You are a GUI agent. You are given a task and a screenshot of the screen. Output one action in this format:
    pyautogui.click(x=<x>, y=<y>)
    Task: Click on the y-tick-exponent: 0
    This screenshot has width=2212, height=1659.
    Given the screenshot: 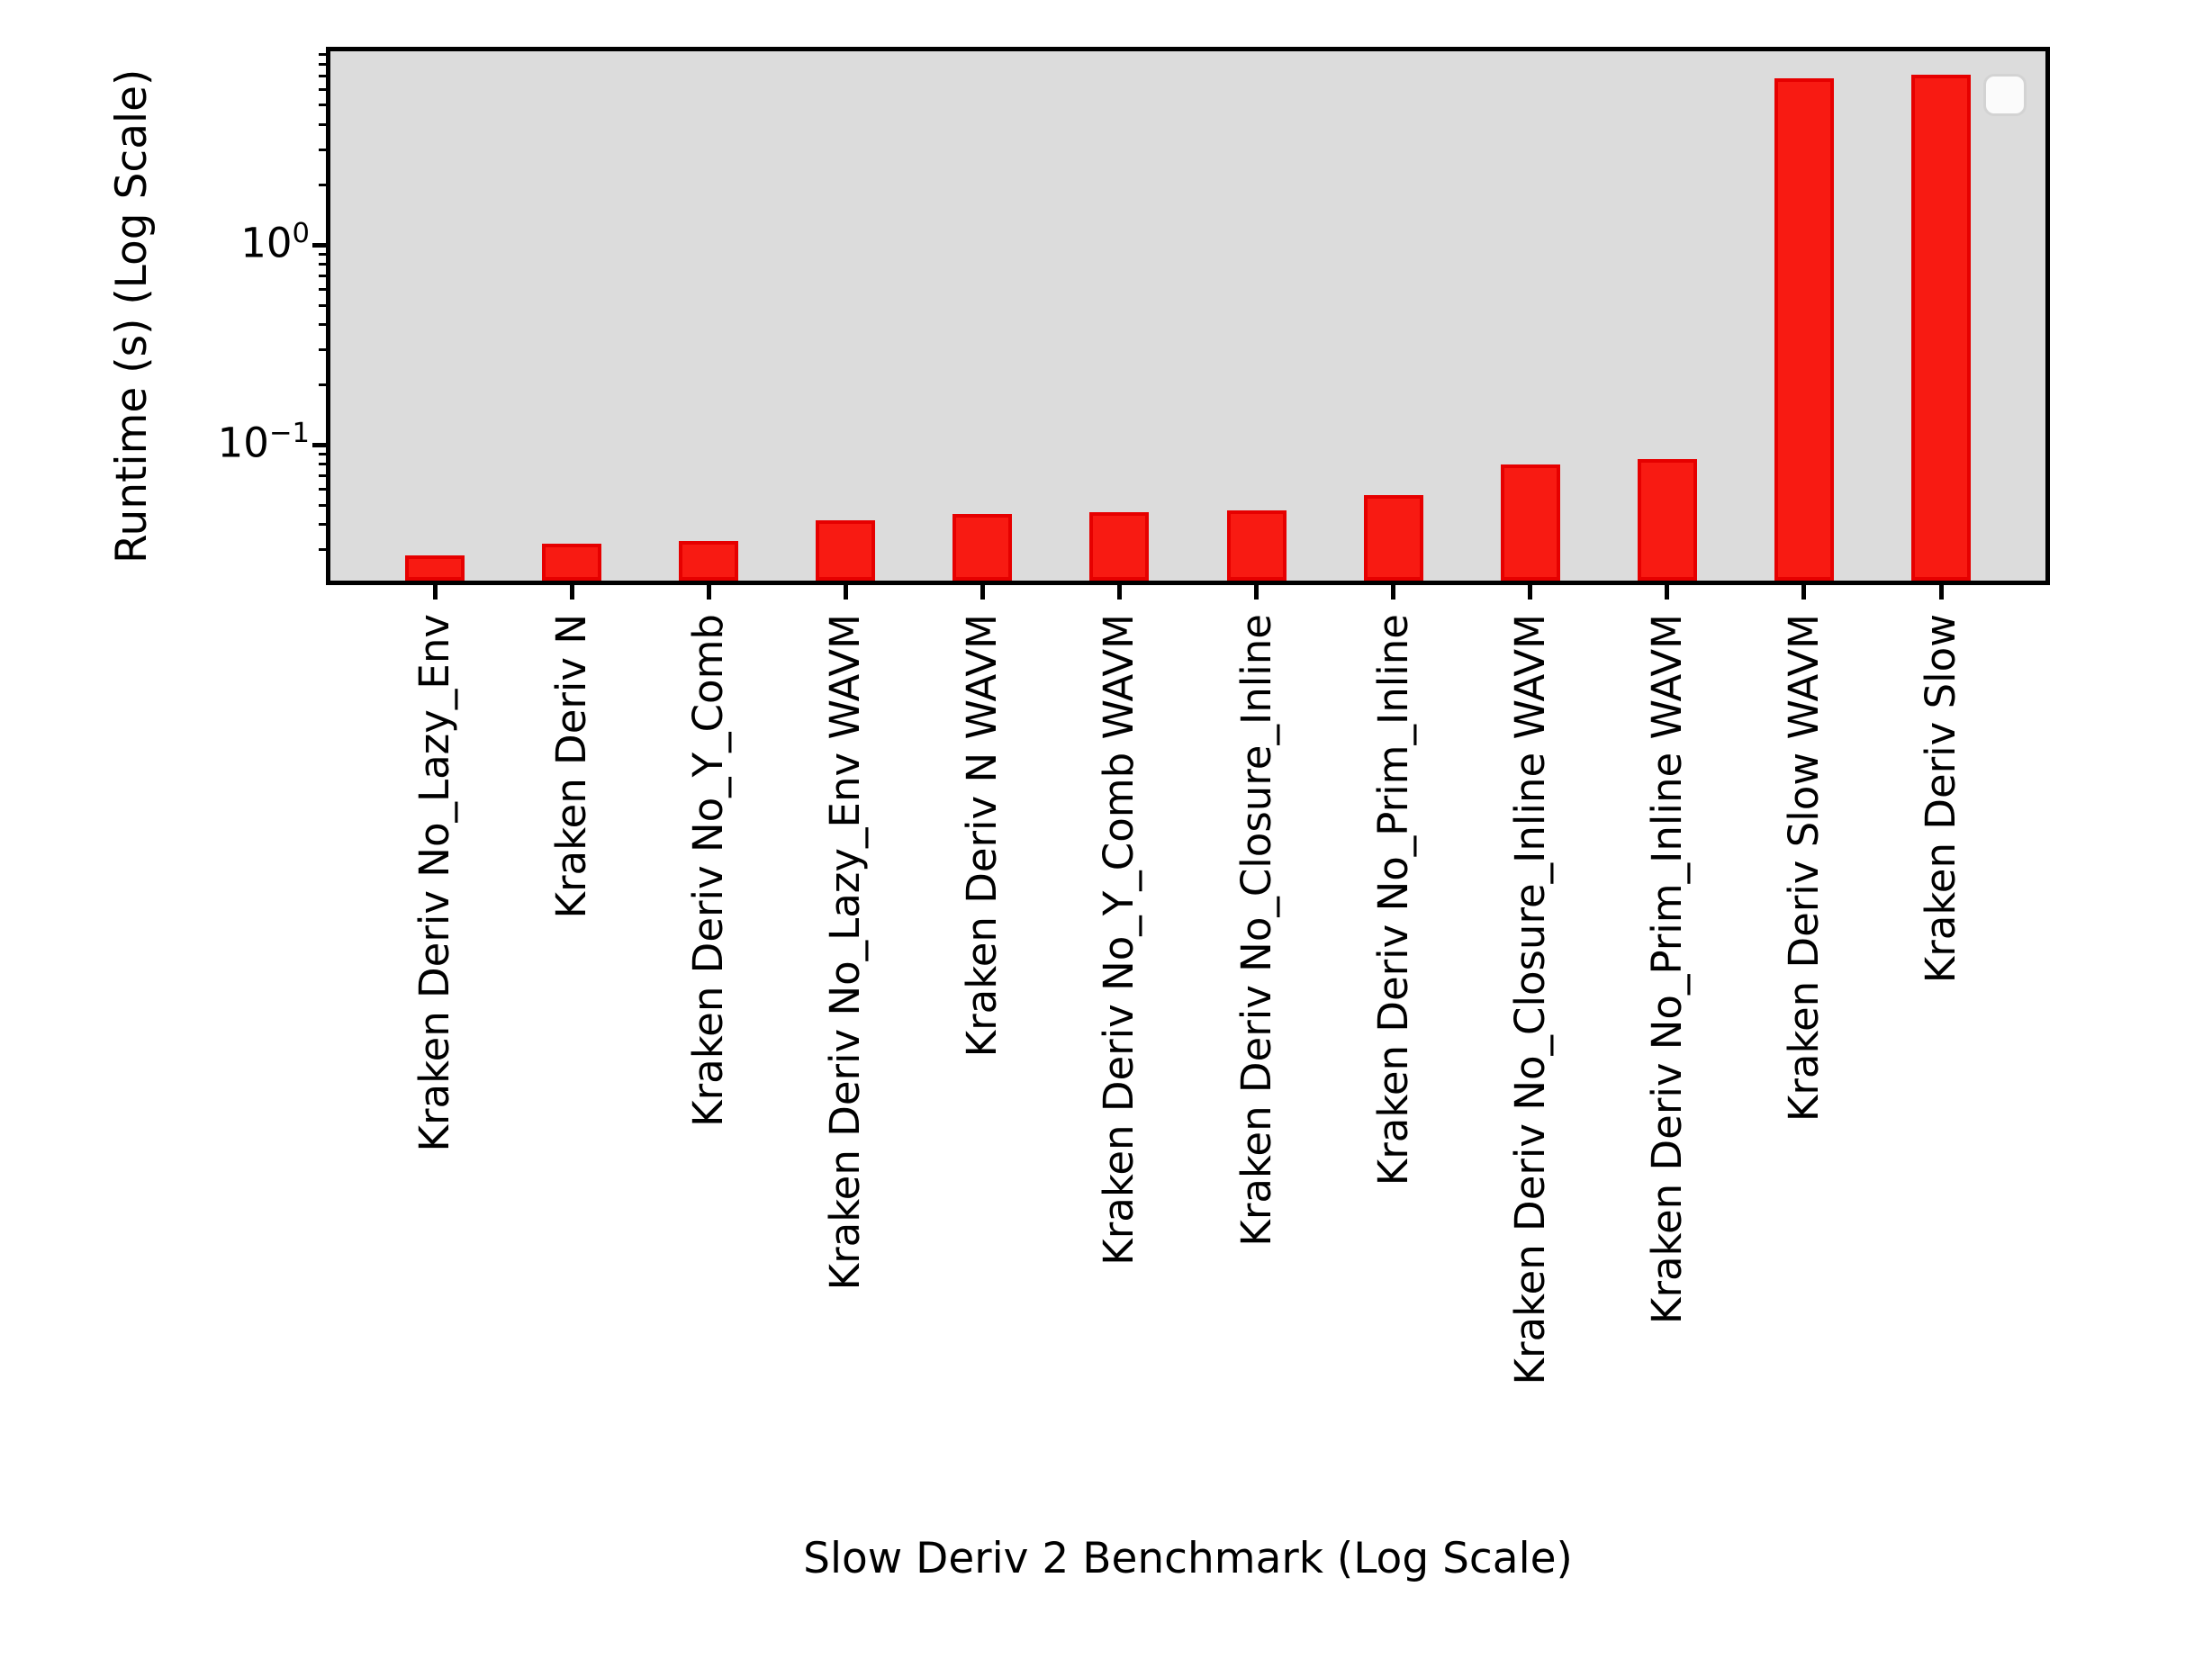 What is the action you would take?
    pyautogui.click(x=301, y=234)
    